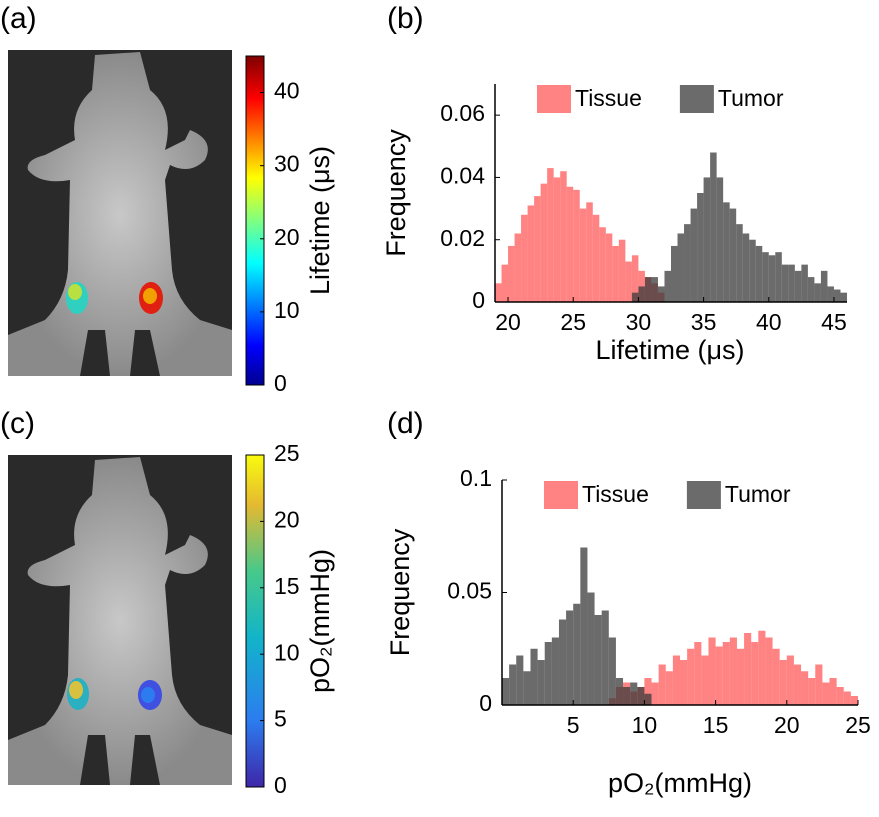 The height and width of the screenshot is (817, 879). Describe the element at coordinates (478, 300) in the screenshot. I see `y-tick-label: 0` at that location.